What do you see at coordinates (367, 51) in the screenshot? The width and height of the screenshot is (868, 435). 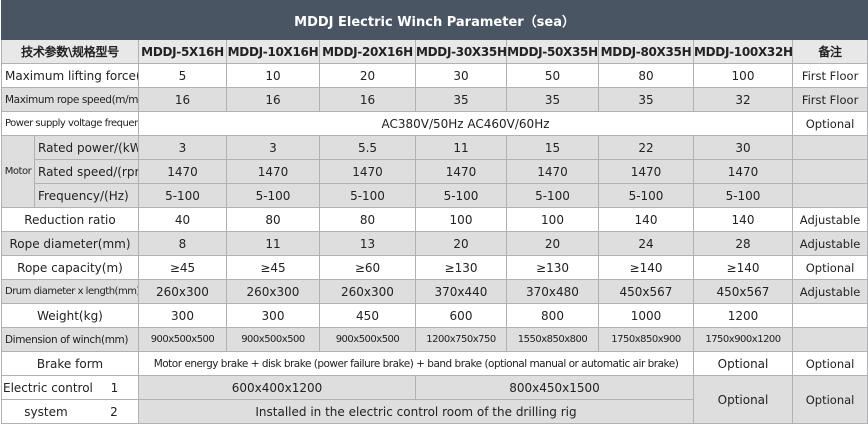 I see `model-header: MDDJ-20X16H` at bounding box center [367, 51].